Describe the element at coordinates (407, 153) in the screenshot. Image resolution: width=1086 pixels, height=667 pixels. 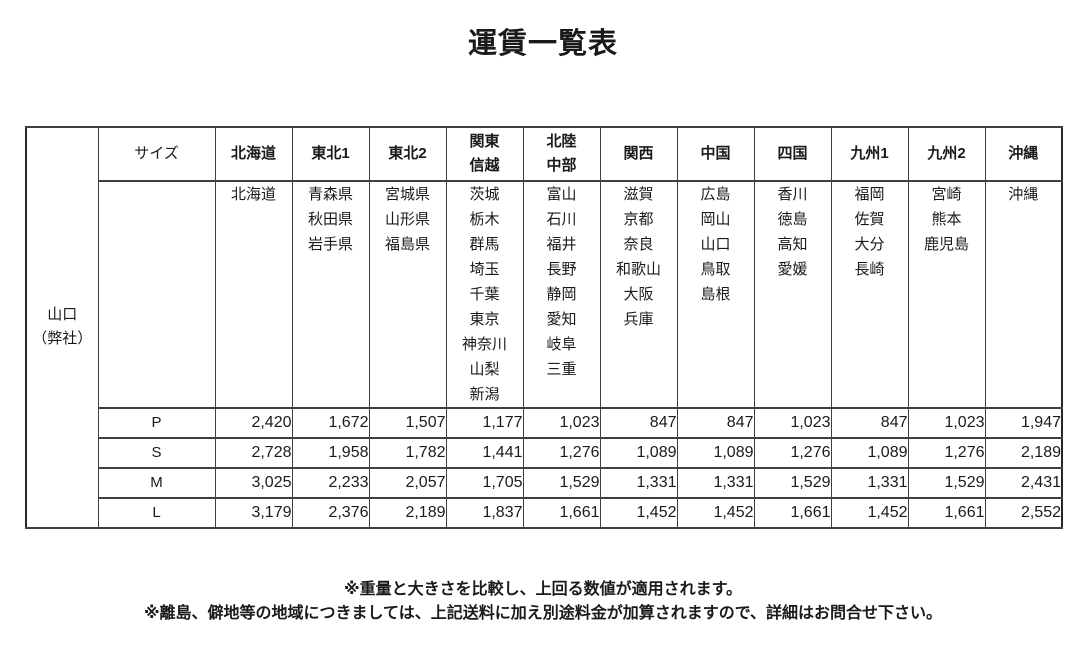
I see `region-header-2-line: 東北2` at that location.